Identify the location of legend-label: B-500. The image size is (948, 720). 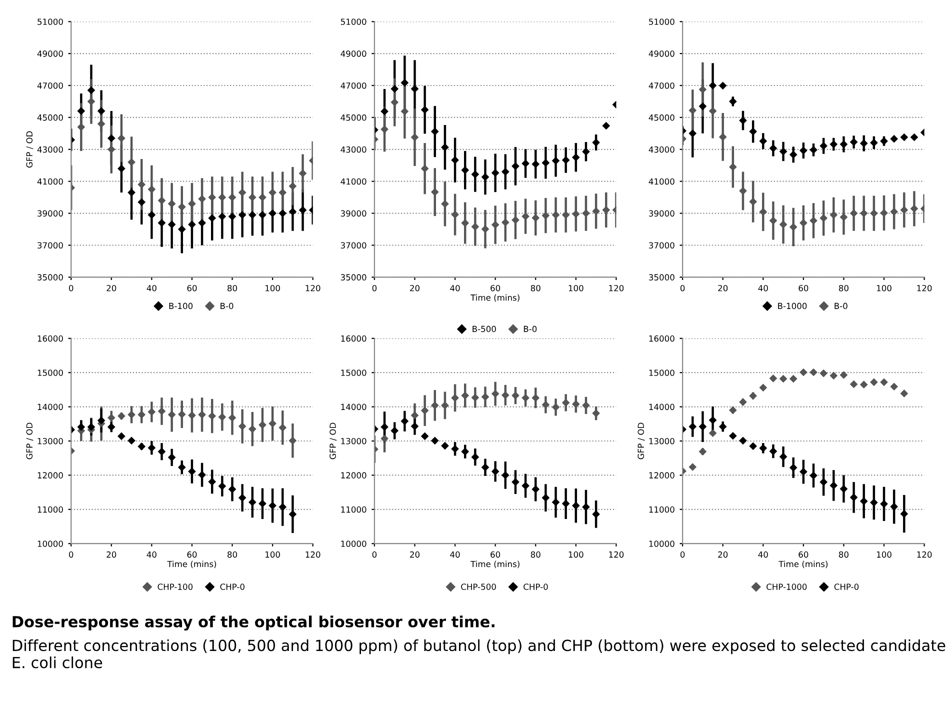
(484, 329).